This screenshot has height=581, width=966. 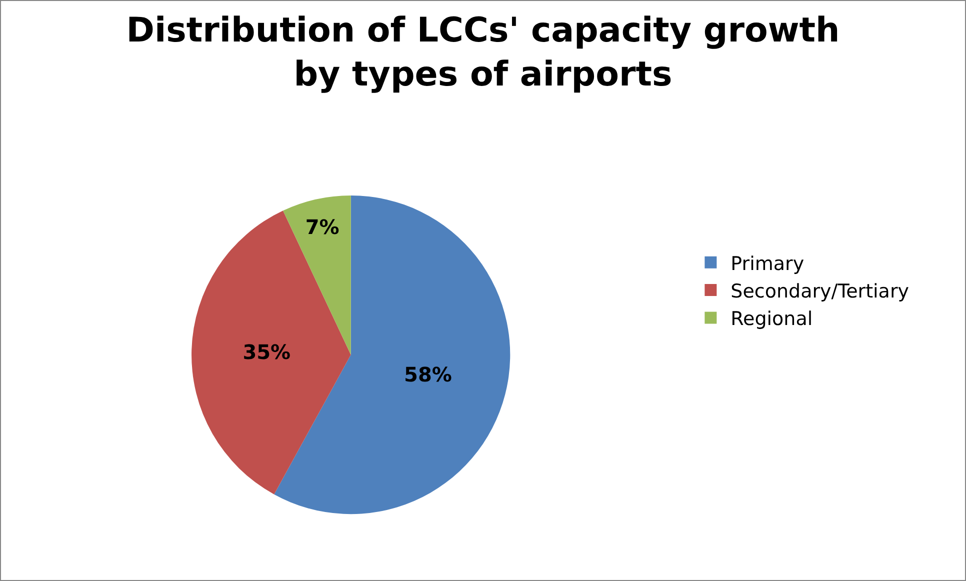 What do you see at coordinates (820, 291) in the screenshot?
I see `legend-label: Secondary/Tertiary` at bounding box center [820, 291].